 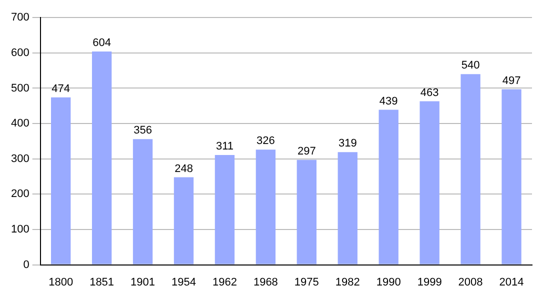 I want to click on data-label: 326, so click(x=265, y=141).